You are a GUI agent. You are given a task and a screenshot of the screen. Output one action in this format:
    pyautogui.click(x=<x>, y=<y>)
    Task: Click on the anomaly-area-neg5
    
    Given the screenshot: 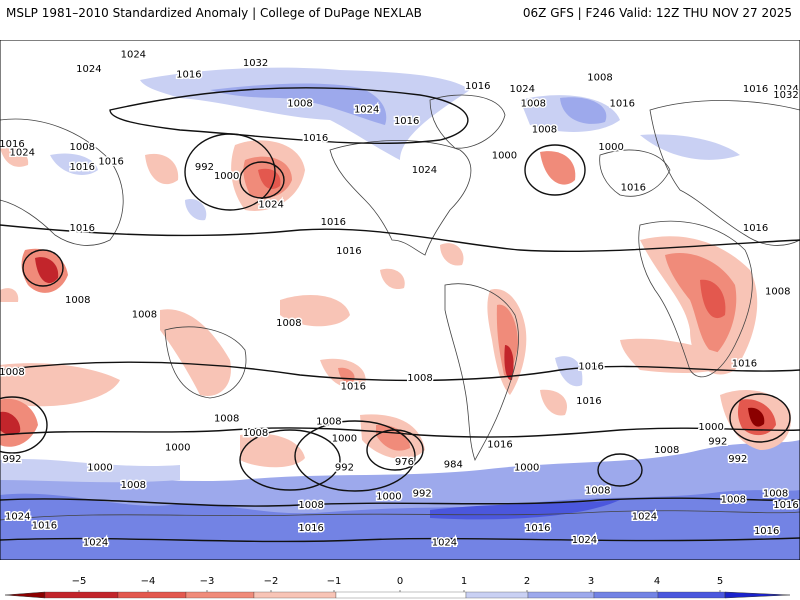 What is the action you would take?
    pyautogui.click(x=756, y=417)
    